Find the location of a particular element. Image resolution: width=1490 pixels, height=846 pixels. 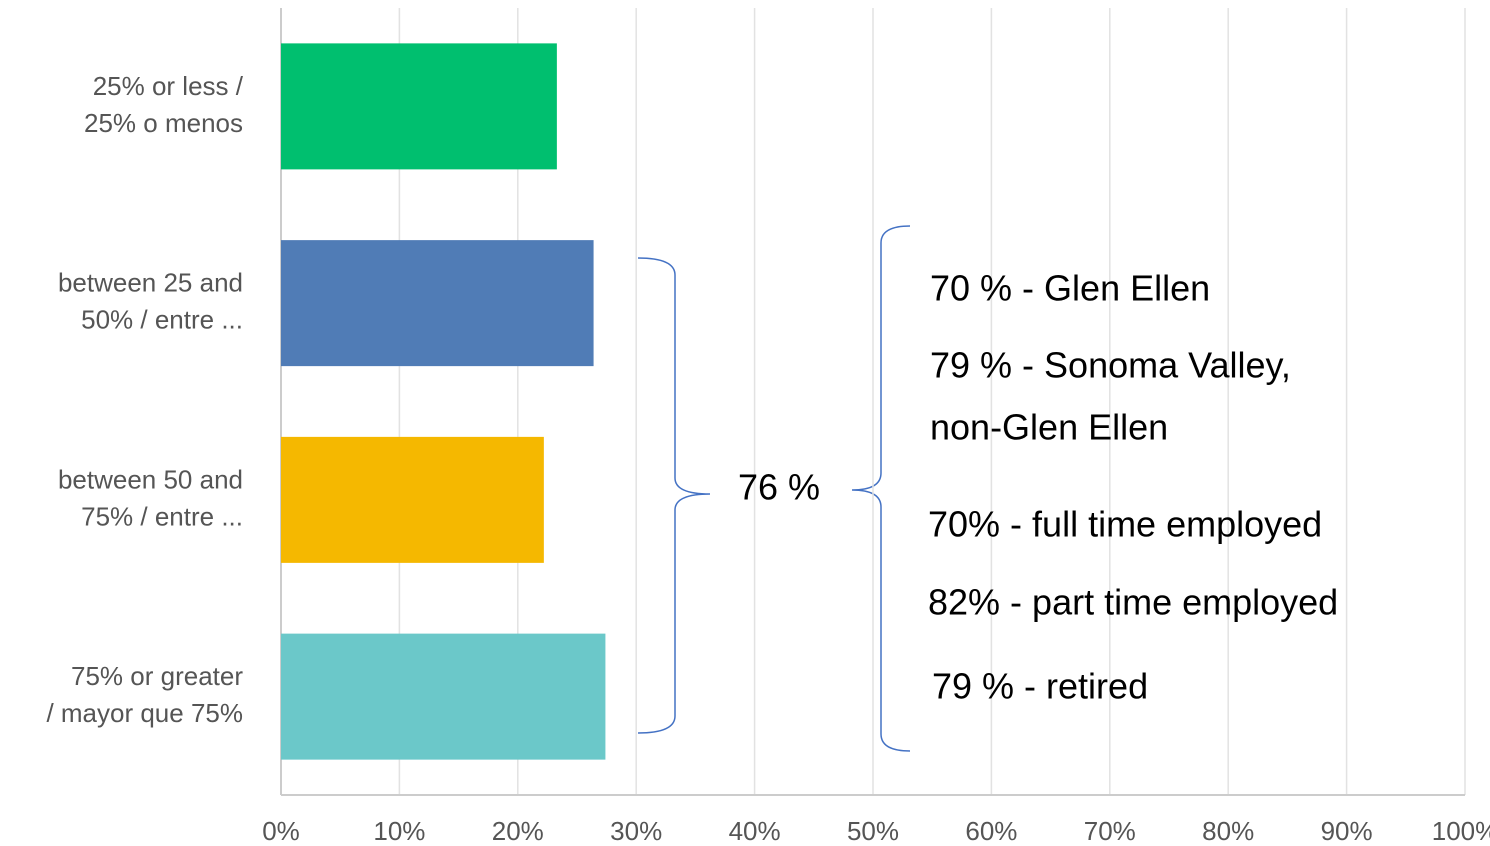

annotation: 70 % - Glen Ellen is located at coordinates (1070, 288).